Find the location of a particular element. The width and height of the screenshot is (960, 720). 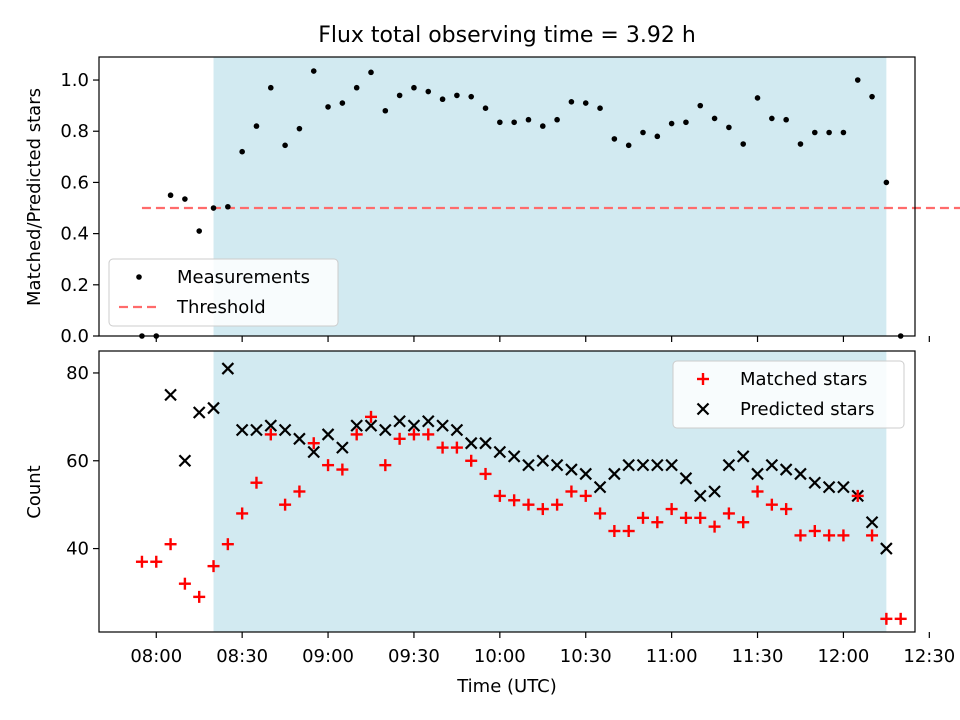

bottom-legend: Matched stars Predicted stars is located at coordinates (788, 394).